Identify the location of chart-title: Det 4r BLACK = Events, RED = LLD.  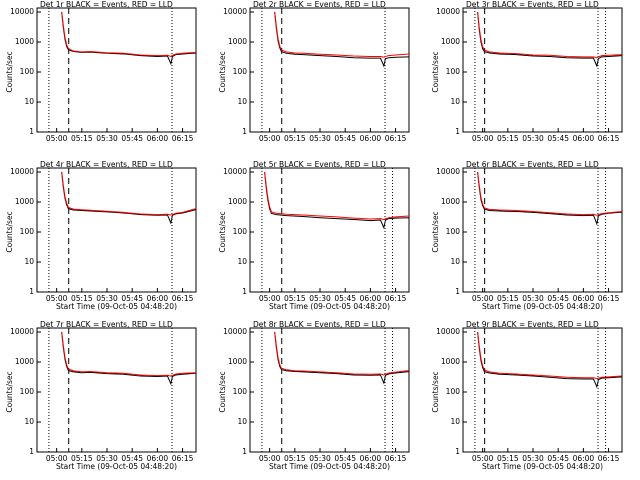
(106, 164).